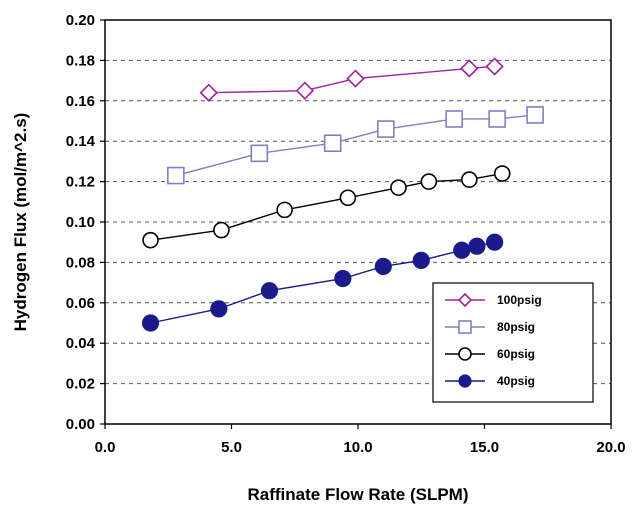 Image resolution: width=634 pixels, height=507 pixels. Describe the element at coordinates (465, 381) in the screenshot. I see `legend-marker-40psig` at that location.